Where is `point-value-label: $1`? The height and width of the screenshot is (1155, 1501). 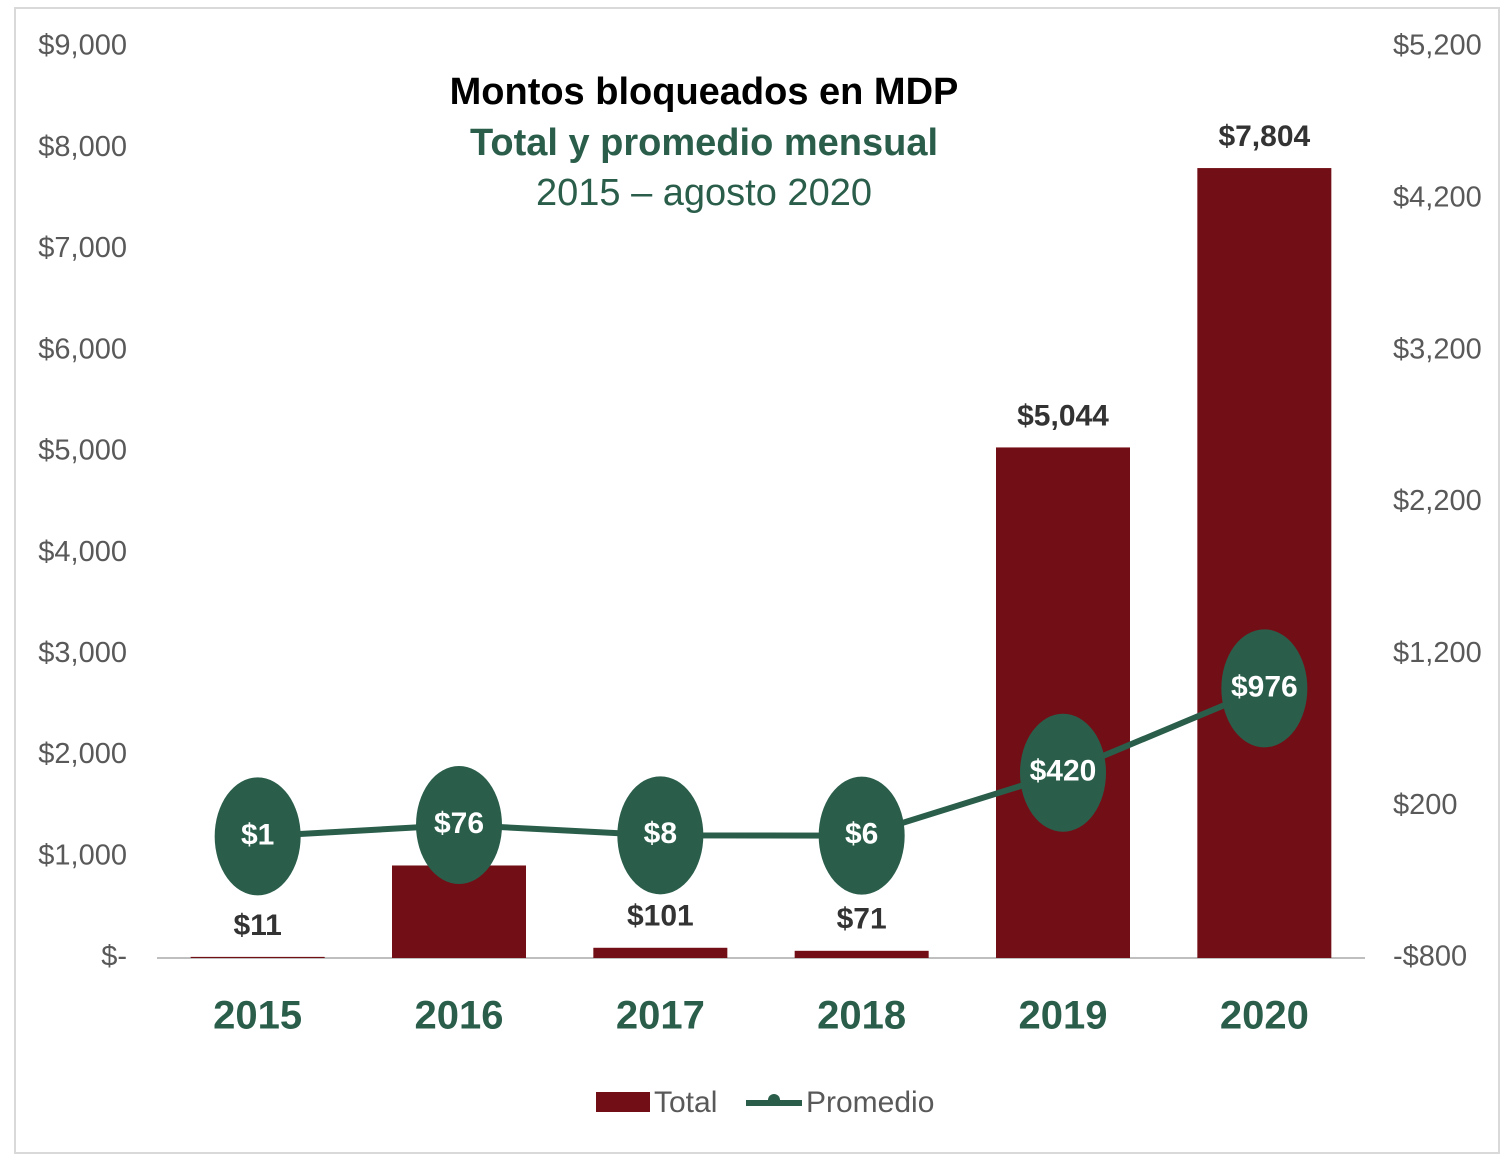
point-value-label: $1 is located at coordinates (257, 834).